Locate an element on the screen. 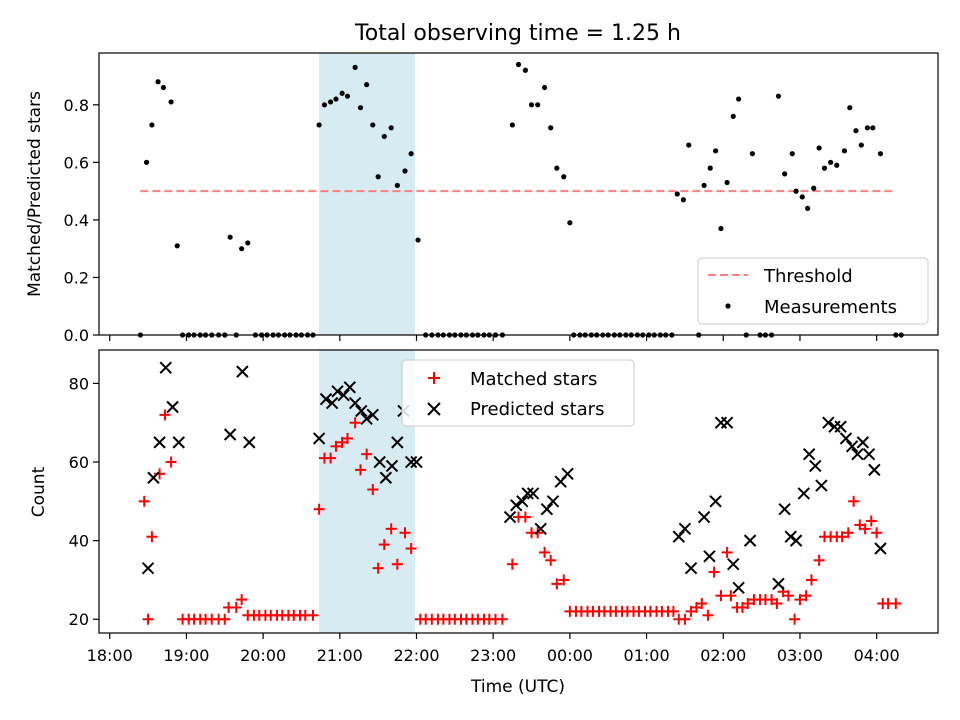  top-legend-box is located at coordinates (813, 291).